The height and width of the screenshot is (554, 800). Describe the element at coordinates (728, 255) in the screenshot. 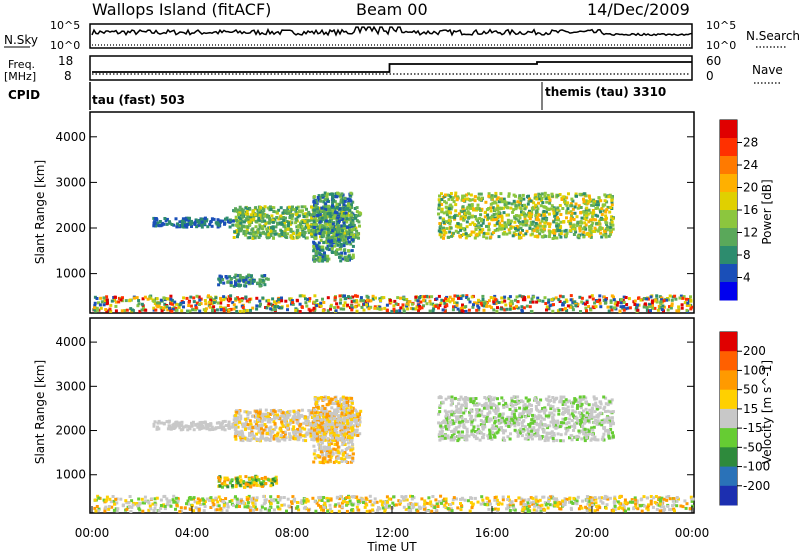

I see `colorbar-segment` at that location.